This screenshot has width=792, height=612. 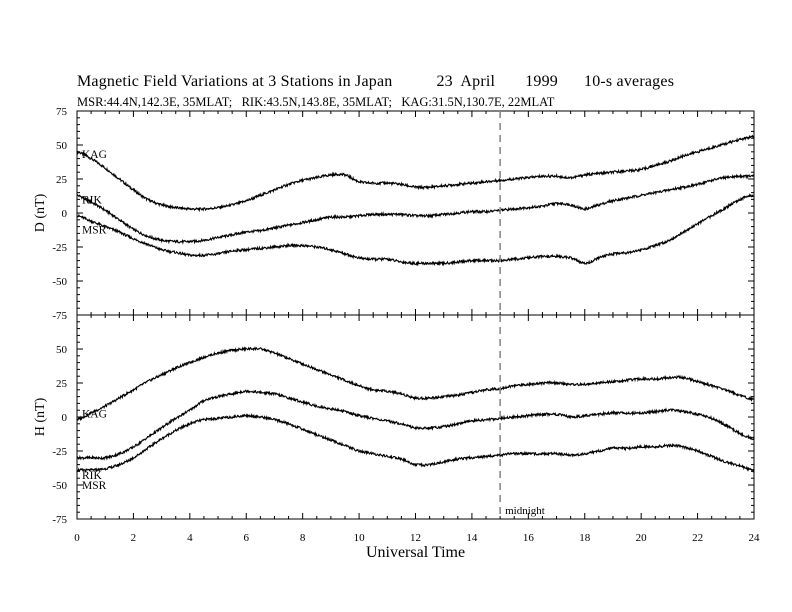 I want to click on chart-title-year: 1999, so click(x=541, y=81).